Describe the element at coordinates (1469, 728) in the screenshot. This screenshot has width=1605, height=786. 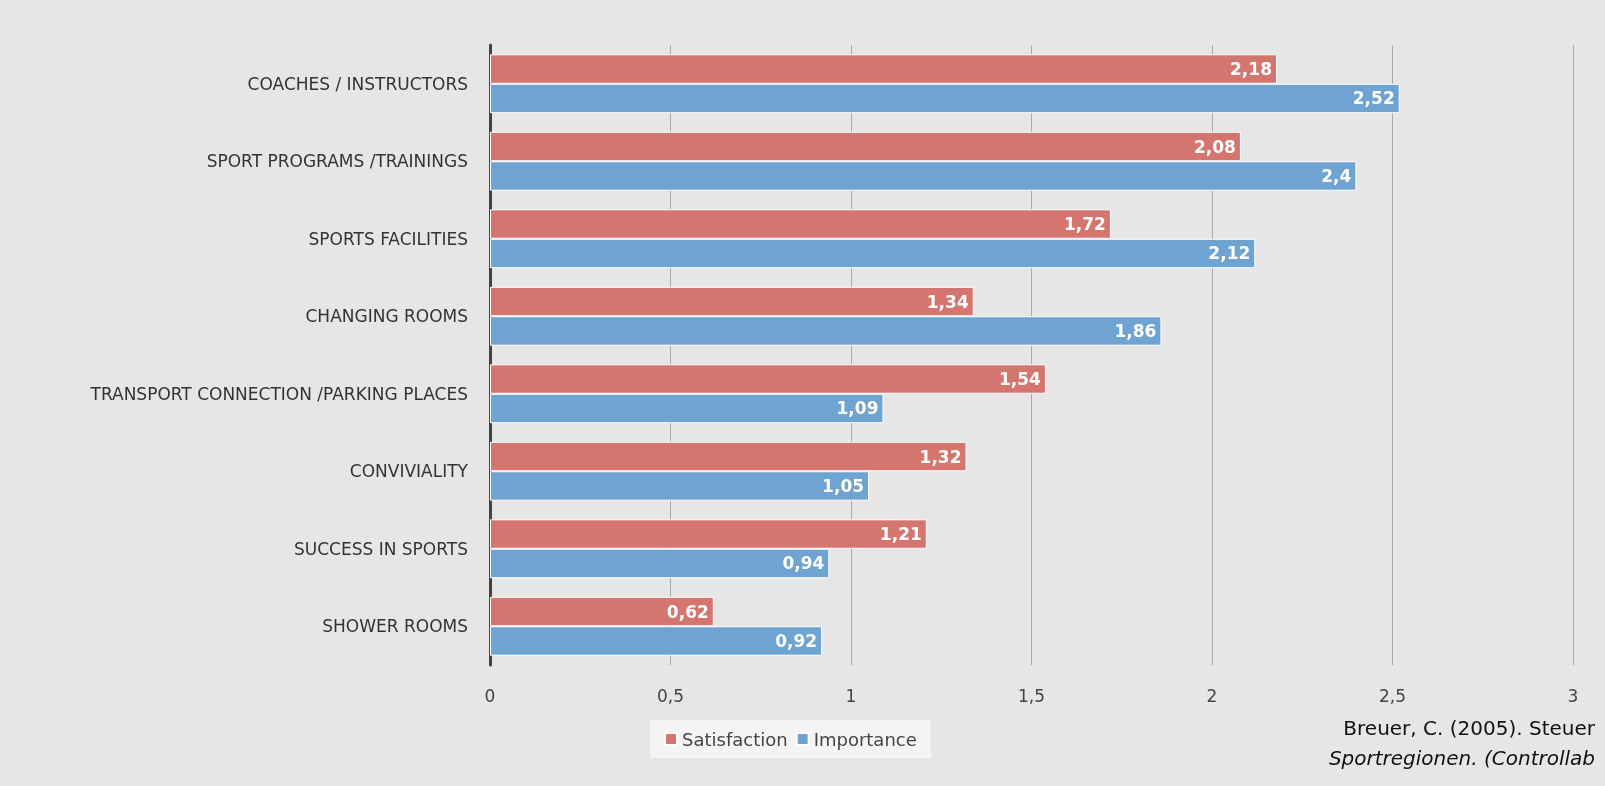
I see `text: Breuer, C. (2005). Steuer` at that location.